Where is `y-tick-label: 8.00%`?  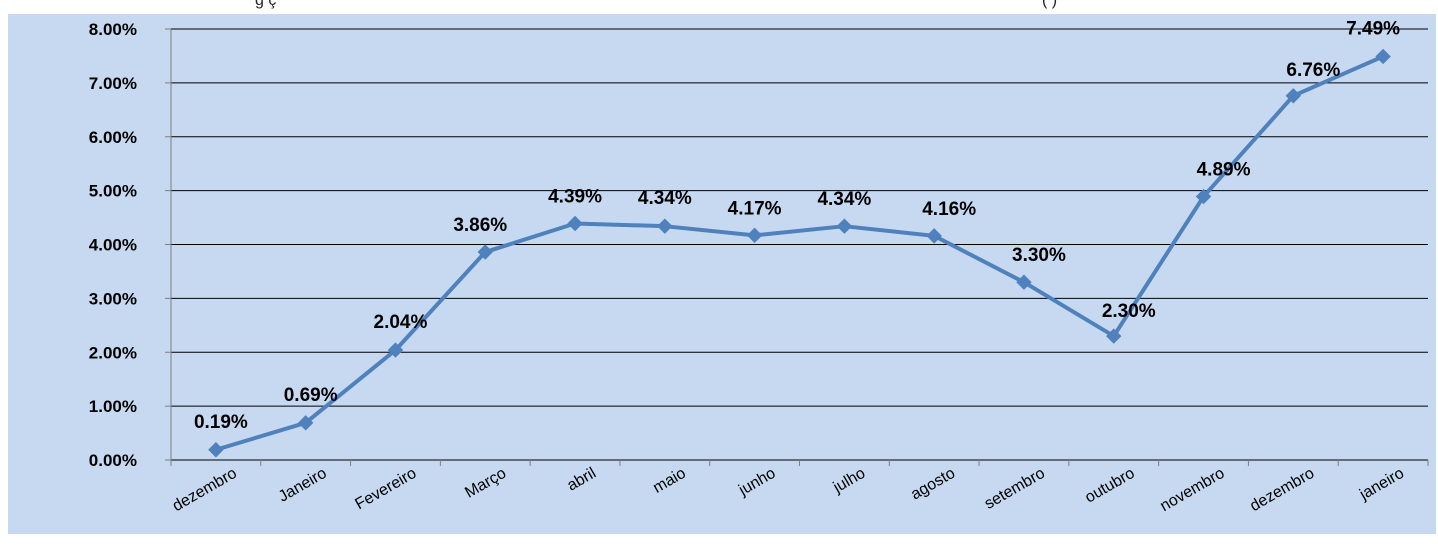
y-tick-label: 8.00% is located at coordinates (113, 29).